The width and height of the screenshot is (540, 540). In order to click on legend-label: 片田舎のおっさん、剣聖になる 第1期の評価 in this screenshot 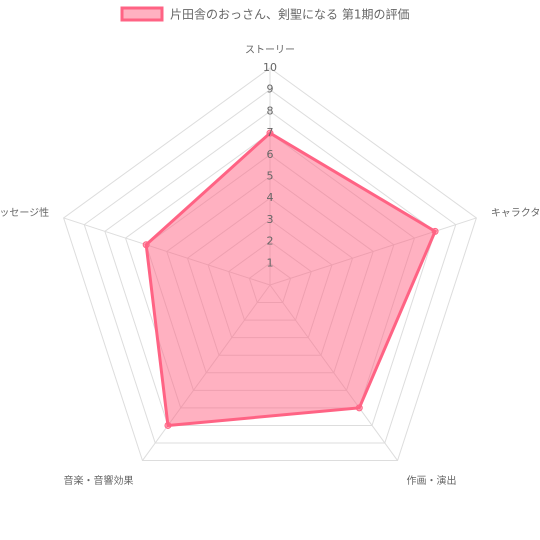, I will do `click(289, 14)`.